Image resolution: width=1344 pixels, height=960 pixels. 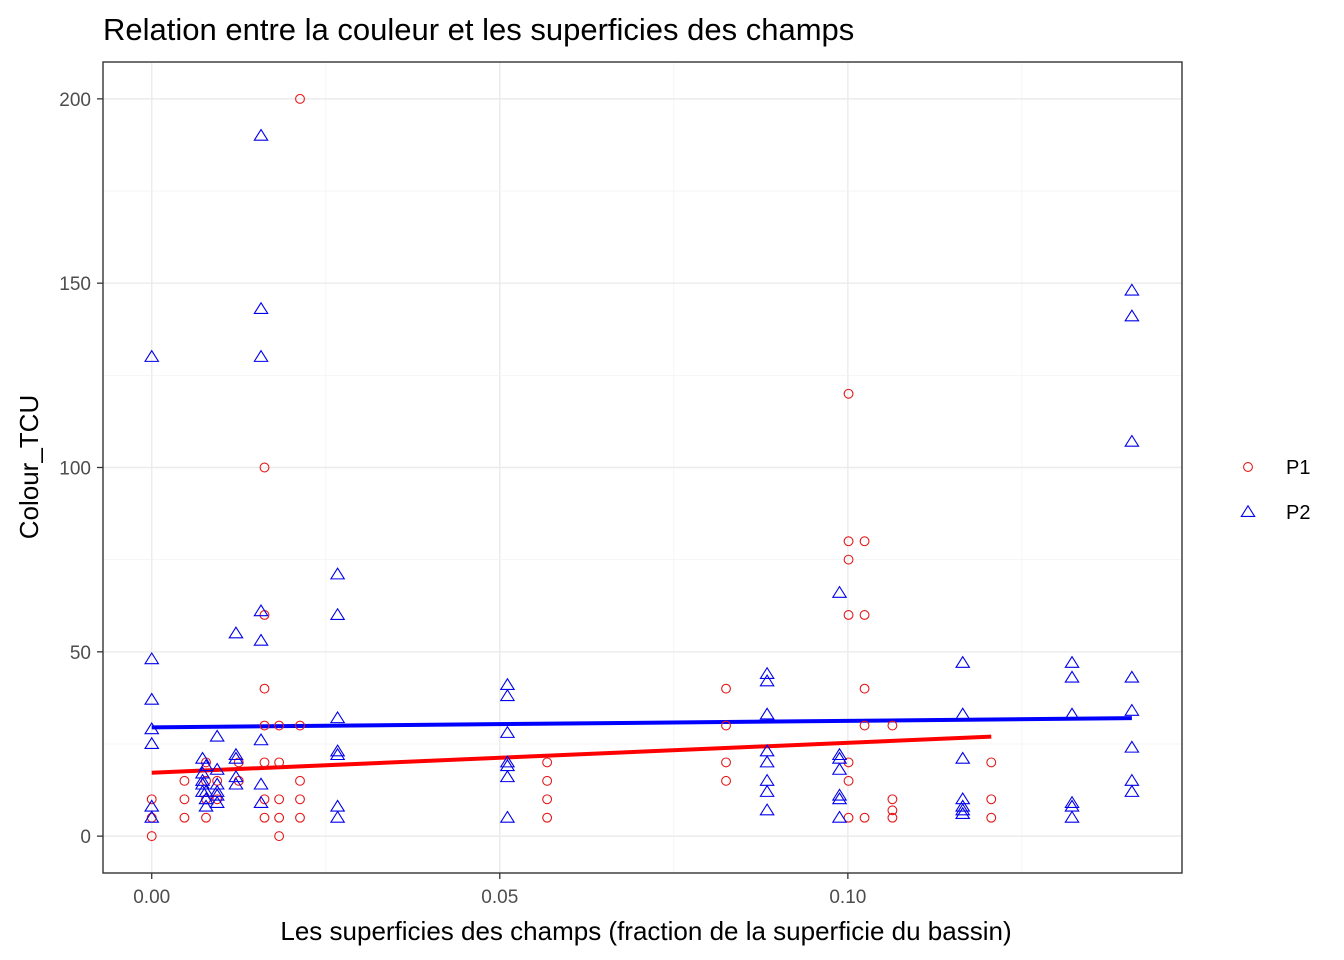 What do you see at coordinates (1298, 468) in the screenshot?
I see `legend-label-p1: P1` at bounding box center [1298, 468].